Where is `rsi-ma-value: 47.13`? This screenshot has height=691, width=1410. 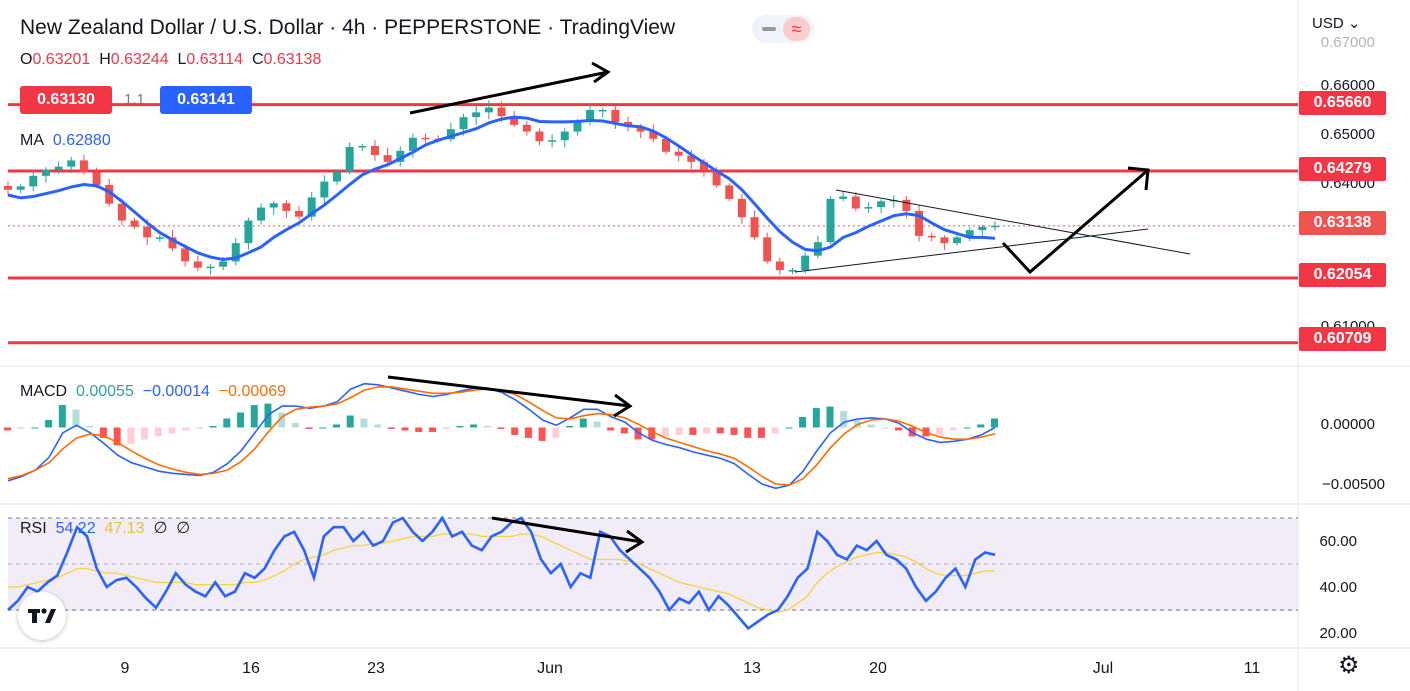
rsi-ma-value: 47.13 is located at coordinates (124, 528).